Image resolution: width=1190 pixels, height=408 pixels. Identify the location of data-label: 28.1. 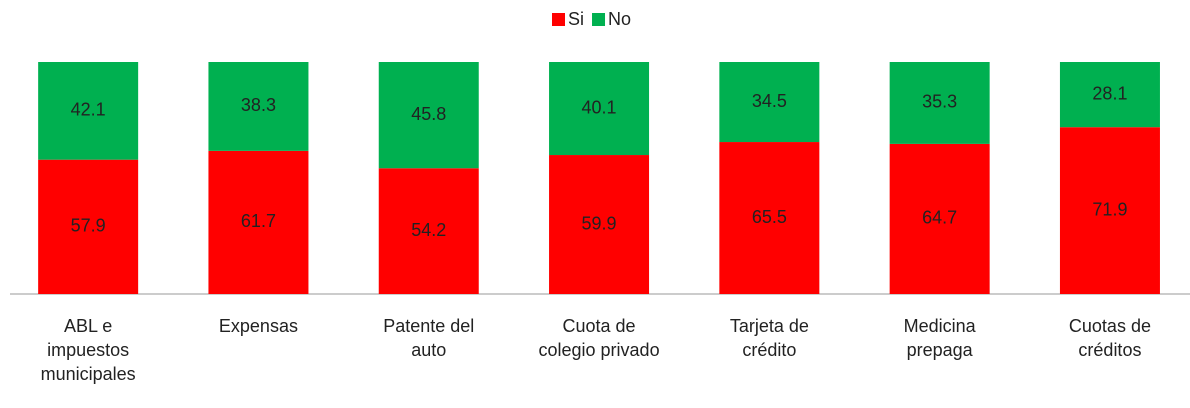
(1109, 93).